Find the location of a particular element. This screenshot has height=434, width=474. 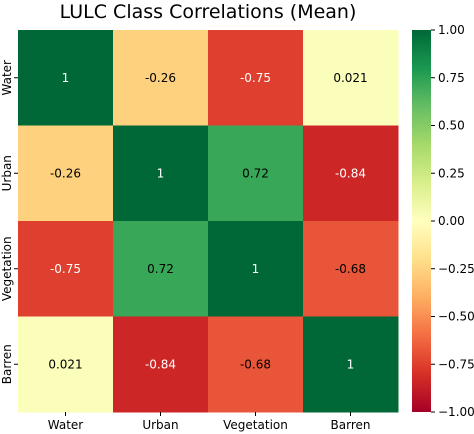

colorbar-tick-label: 0.25 is located at coordinates (451, 173).